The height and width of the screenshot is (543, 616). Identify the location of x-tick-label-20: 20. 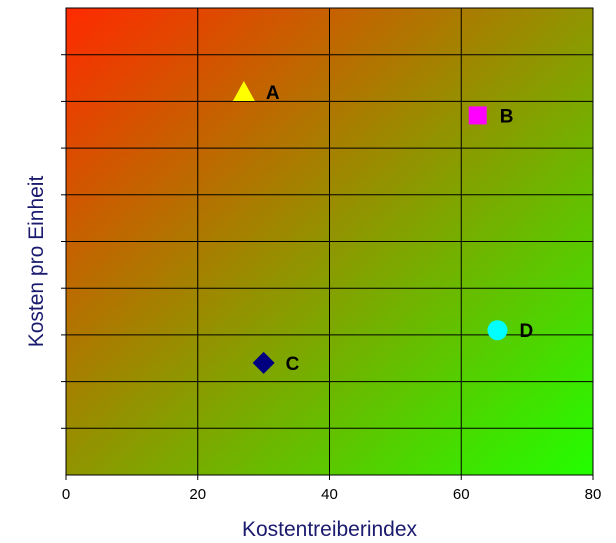
(197, 494).